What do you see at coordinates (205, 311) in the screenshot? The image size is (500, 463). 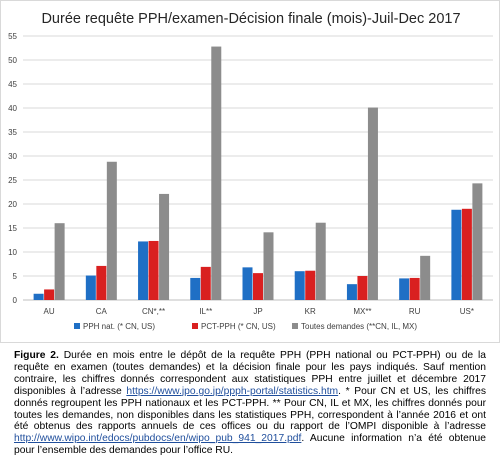 I see `x-tick-label: IL**` at bounding box center [205, 311].